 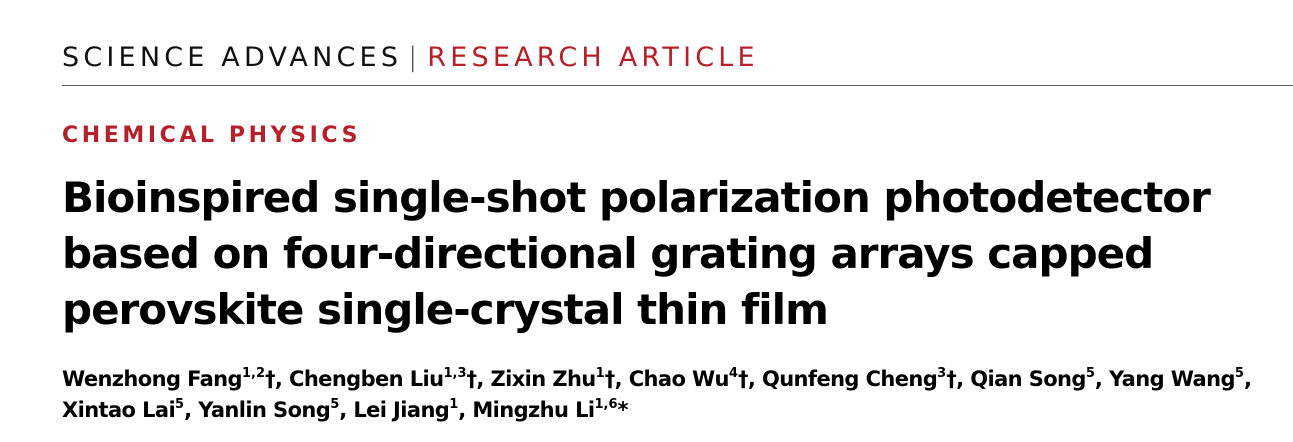 What do you see at coordinates (942, 373) in the screenshot?
I see `author-affiliation: 3` at bounding box center [942, 373].